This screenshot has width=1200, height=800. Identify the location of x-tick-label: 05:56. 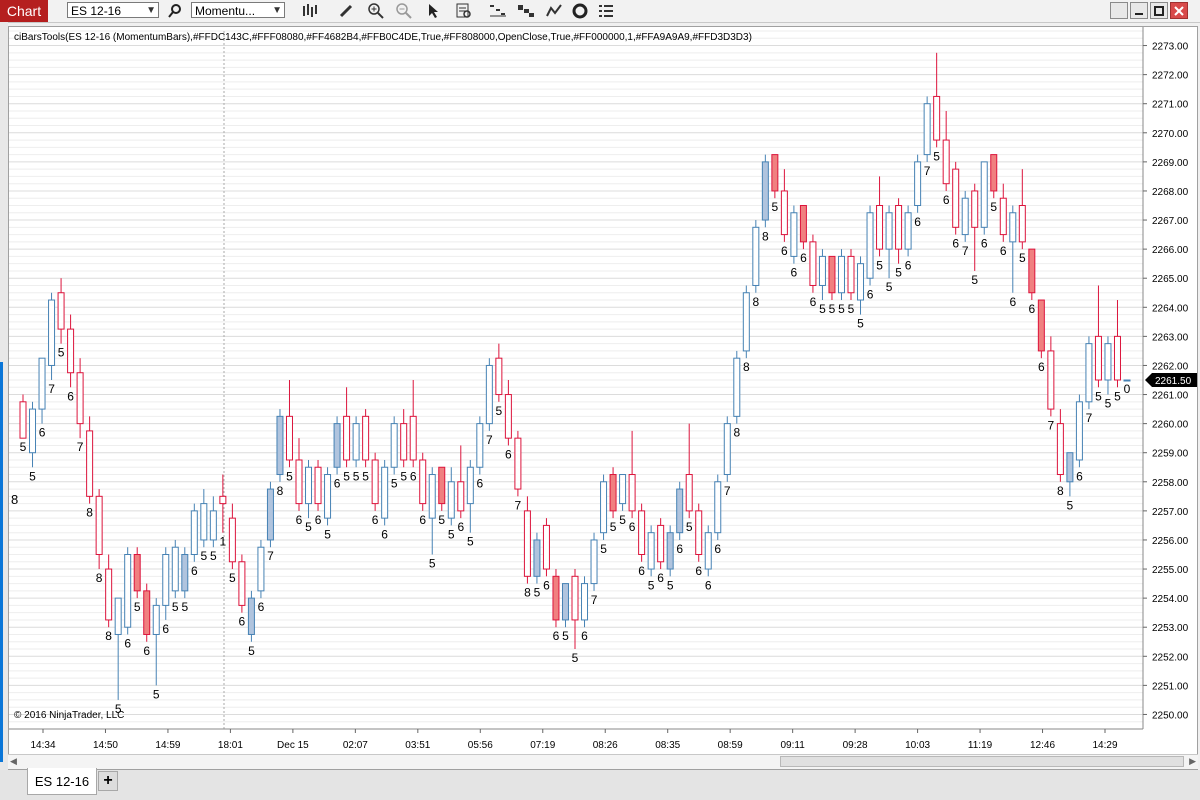
(480, 745).